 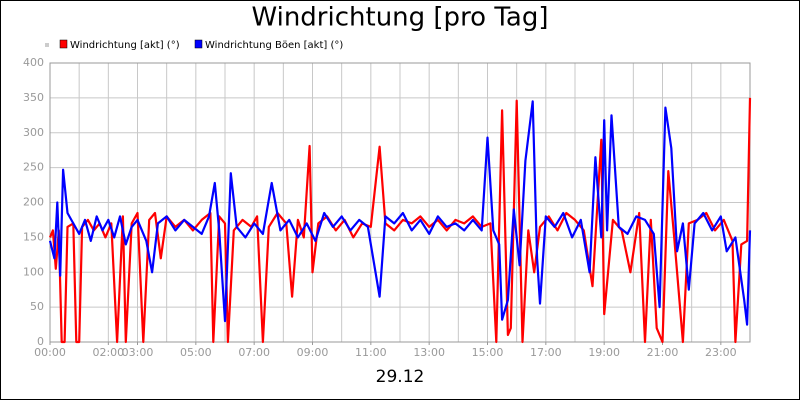 I want to click on y-tick-label: 400, so click(x=33, y=62).